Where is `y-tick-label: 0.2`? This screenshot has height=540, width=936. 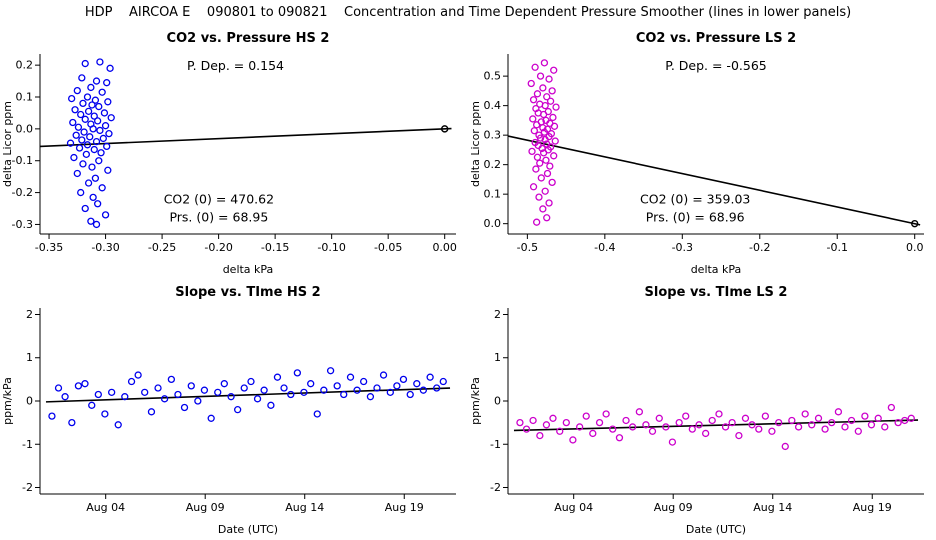 y-tick-label: 0.2 is located at coordinates (25, 65).